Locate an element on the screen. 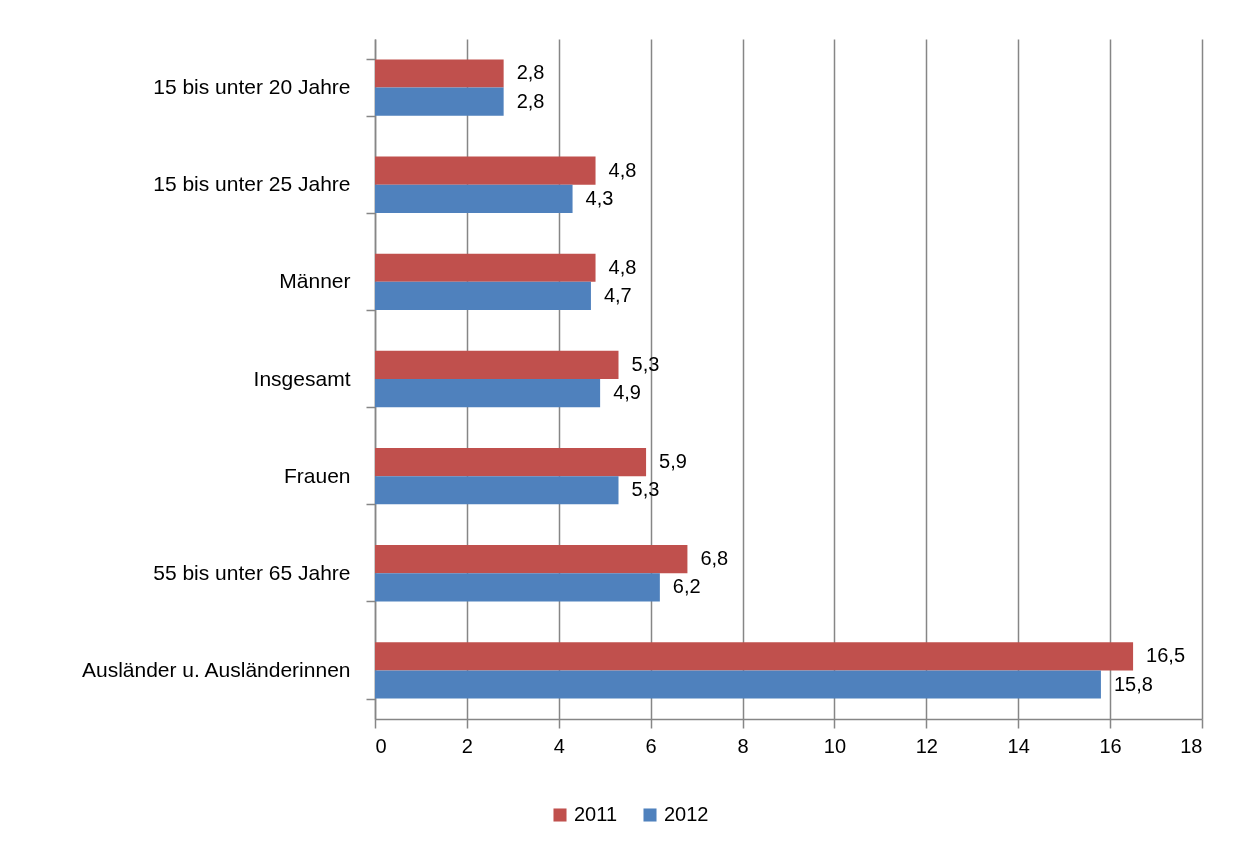 This screenshot has width=1233, height=845. x-tick-label: 0 is located at coordinates (381, 745).